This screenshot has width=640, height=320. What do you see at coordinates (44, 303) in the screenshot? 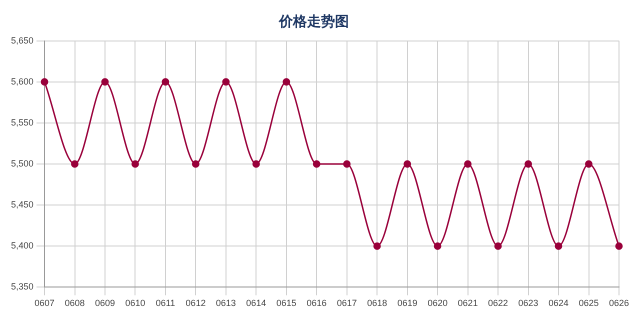
I see `x-tick-label: 0607` at bounding box center [44, 303].